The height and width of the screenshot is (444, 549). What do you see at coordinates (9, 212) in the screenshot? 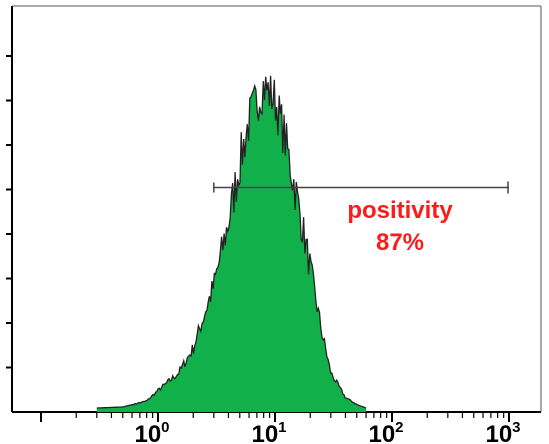
I see `y-axis-ticks` at bounding box center [9, 212].